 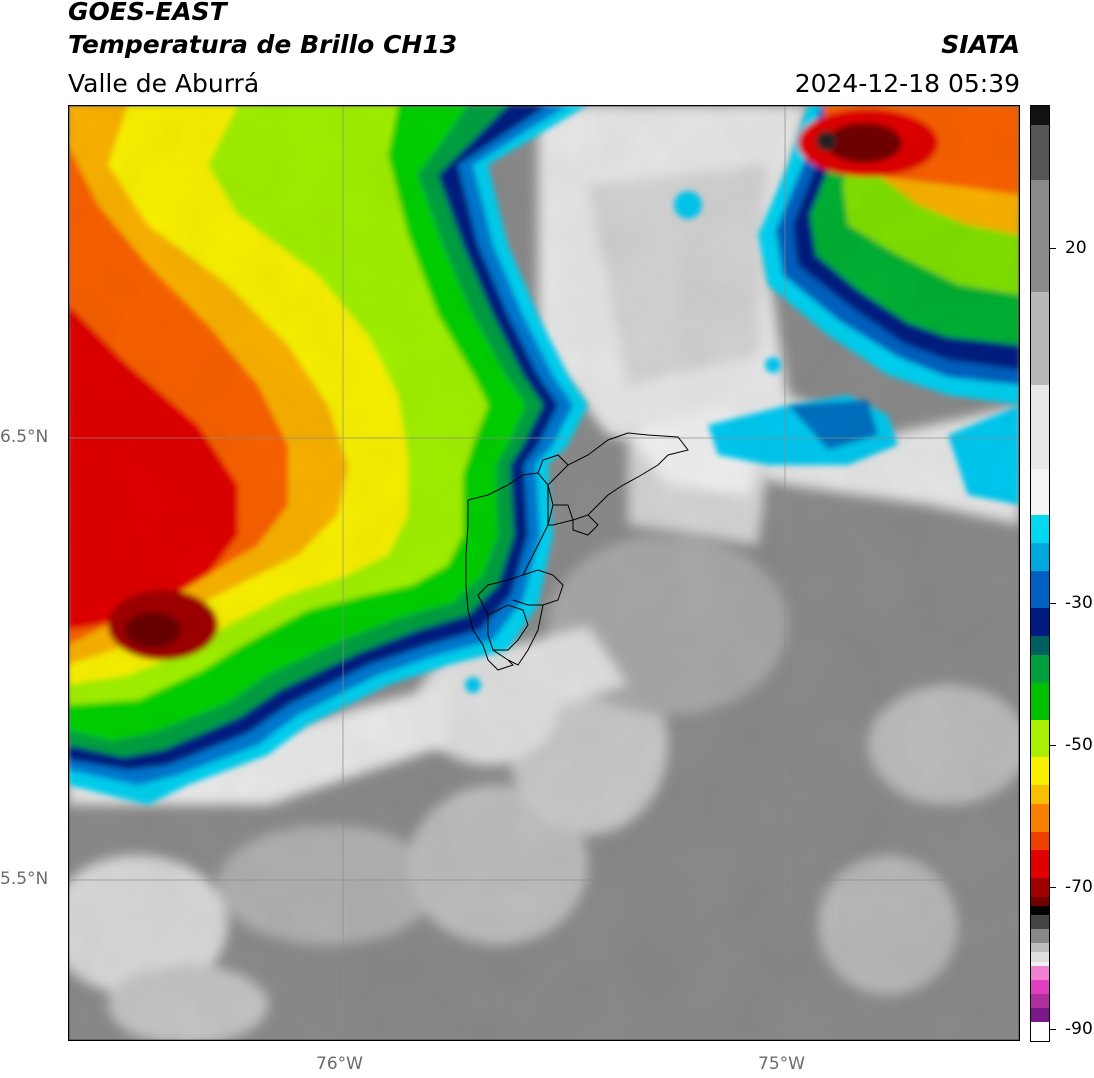 I want to click on lon-label-75w: 75°W, so click(x=781, y=1064).